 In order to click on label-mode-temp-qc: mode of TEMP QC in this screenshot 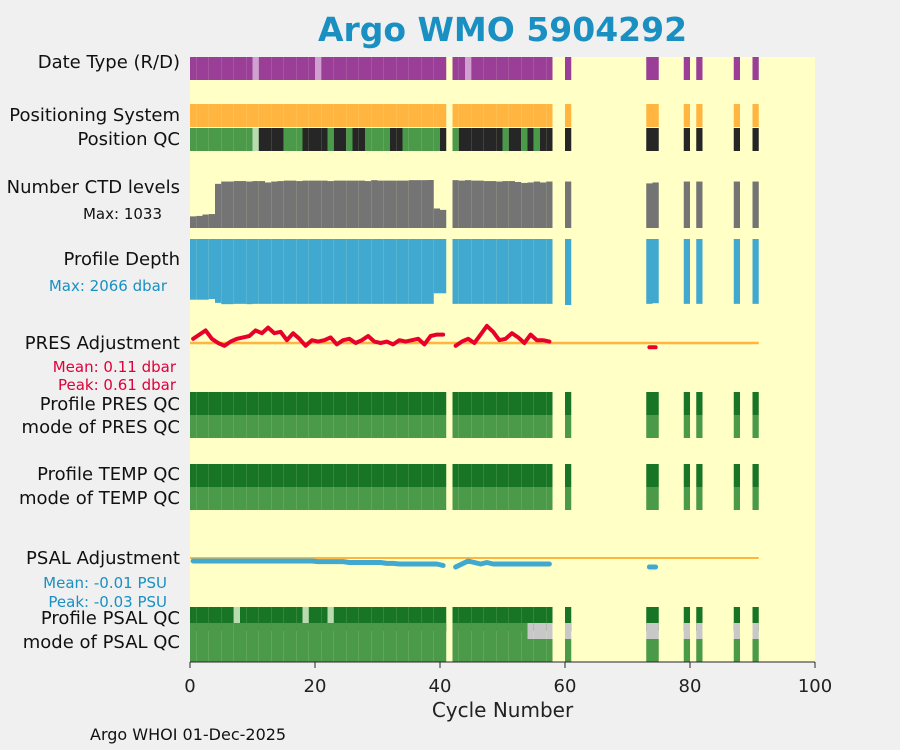, I will do `click(99, 498)`.